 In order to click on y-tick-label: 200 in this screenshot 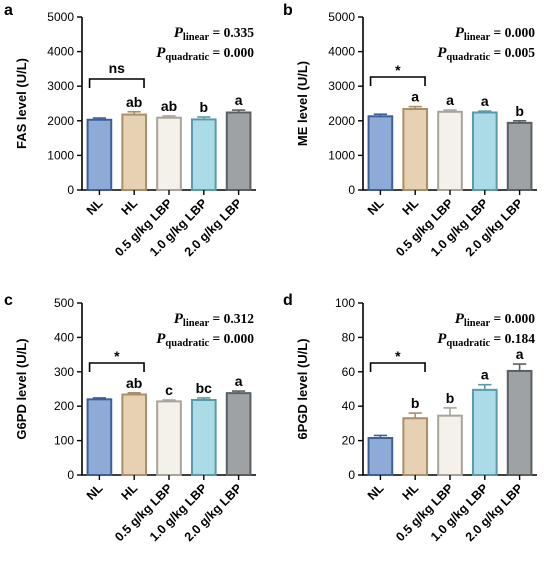, I will do `click(64, 406)`.